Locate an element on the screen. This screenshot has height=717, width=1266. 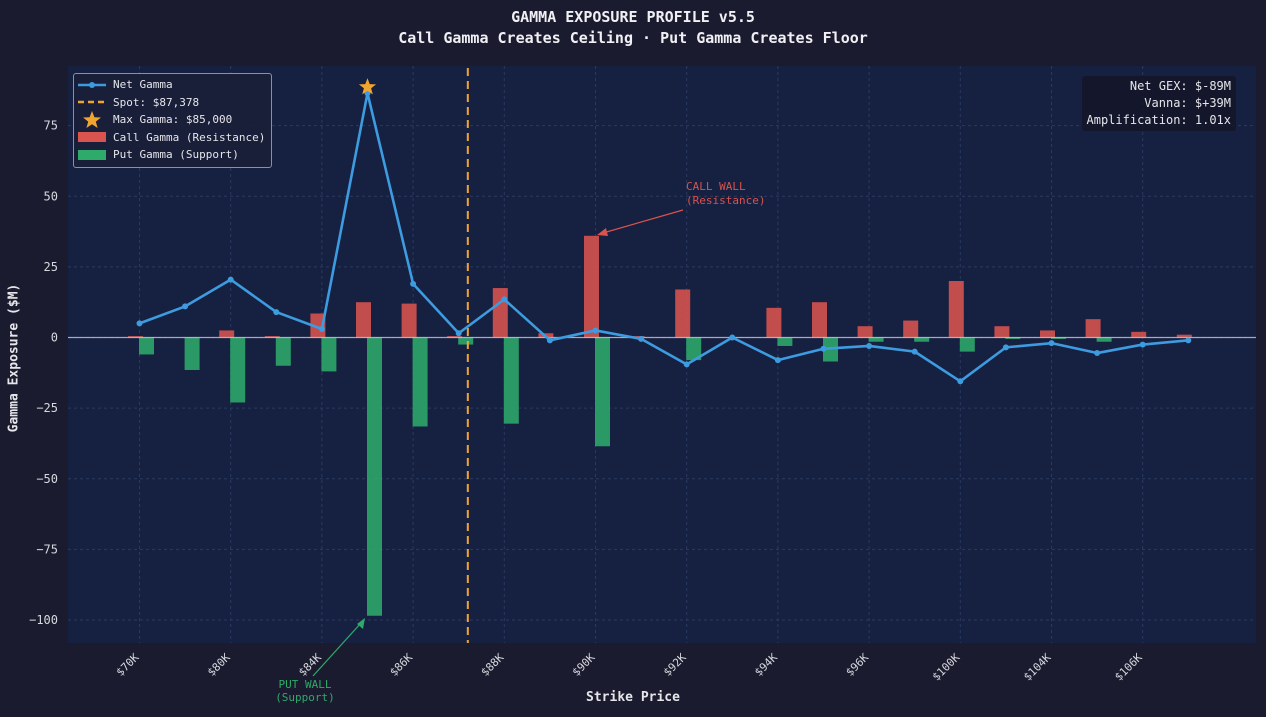
legend-label-spot: Spot: $87,378 is located at coordinates (156, 102).